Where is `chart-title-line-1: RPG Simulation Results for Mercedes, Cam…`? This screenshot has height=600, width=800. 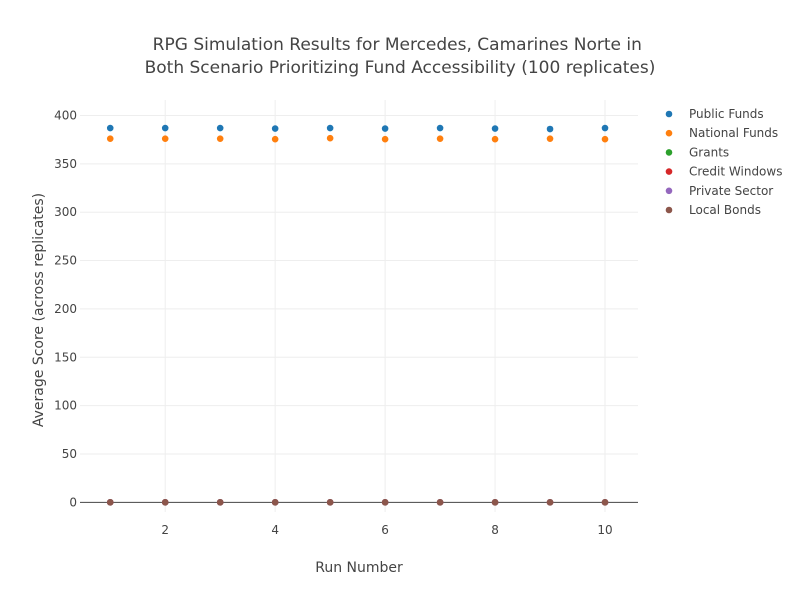
chart-title-line-1: RPG Simulation Results for Mercedes, Cam… is located at coordinates (397, 45).